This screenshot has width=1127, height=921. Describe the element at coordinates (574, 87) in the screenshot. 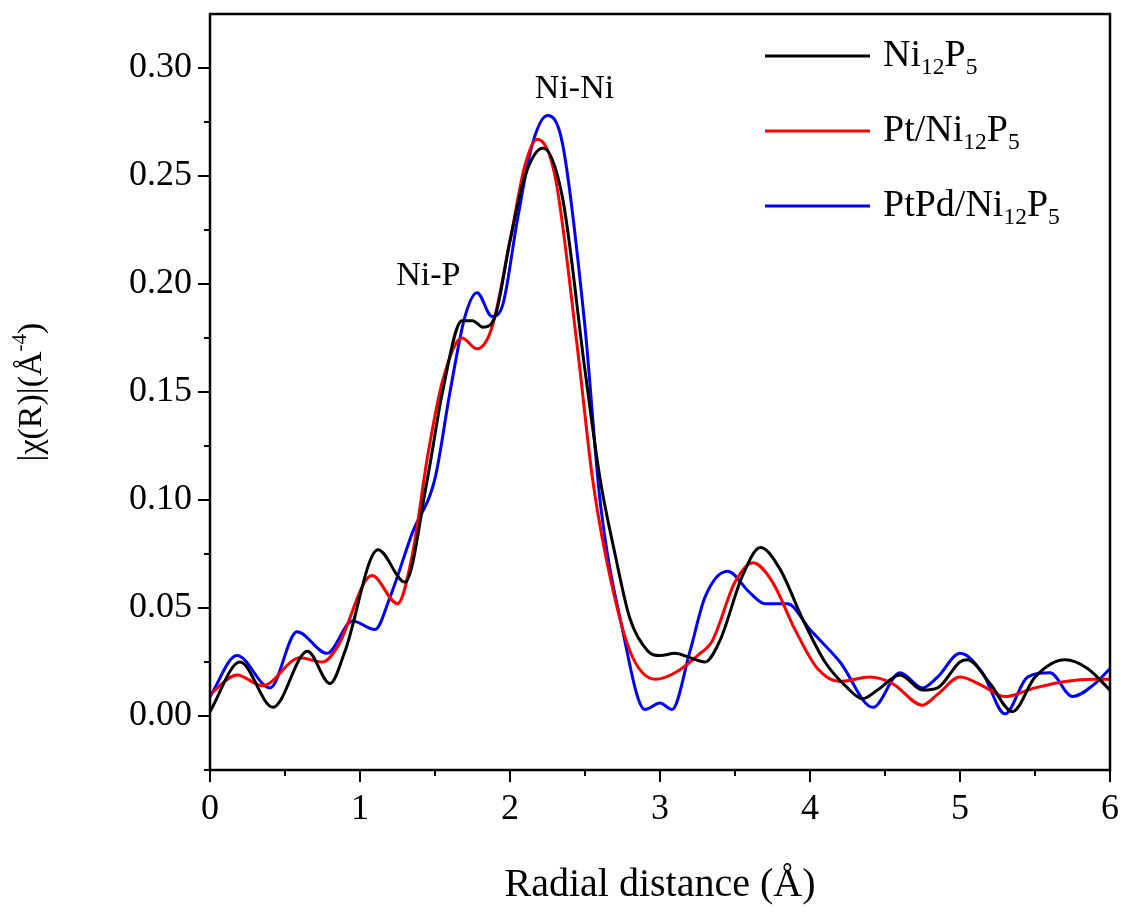

I see `annotation: Ni-Ni` at that location.